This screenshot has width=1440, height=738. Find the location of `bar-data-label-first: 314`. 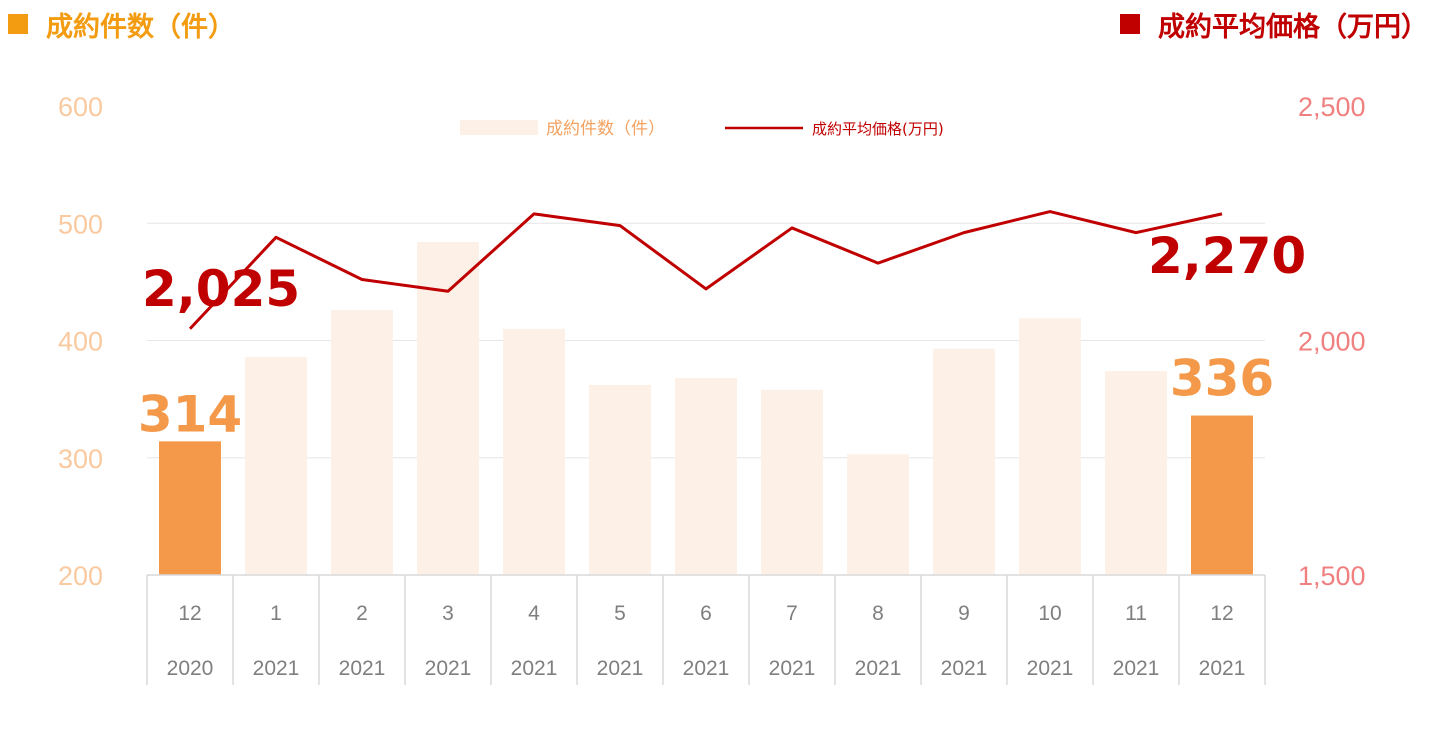

bar-data-label-first: 314 is located at coordinates (190, 414).